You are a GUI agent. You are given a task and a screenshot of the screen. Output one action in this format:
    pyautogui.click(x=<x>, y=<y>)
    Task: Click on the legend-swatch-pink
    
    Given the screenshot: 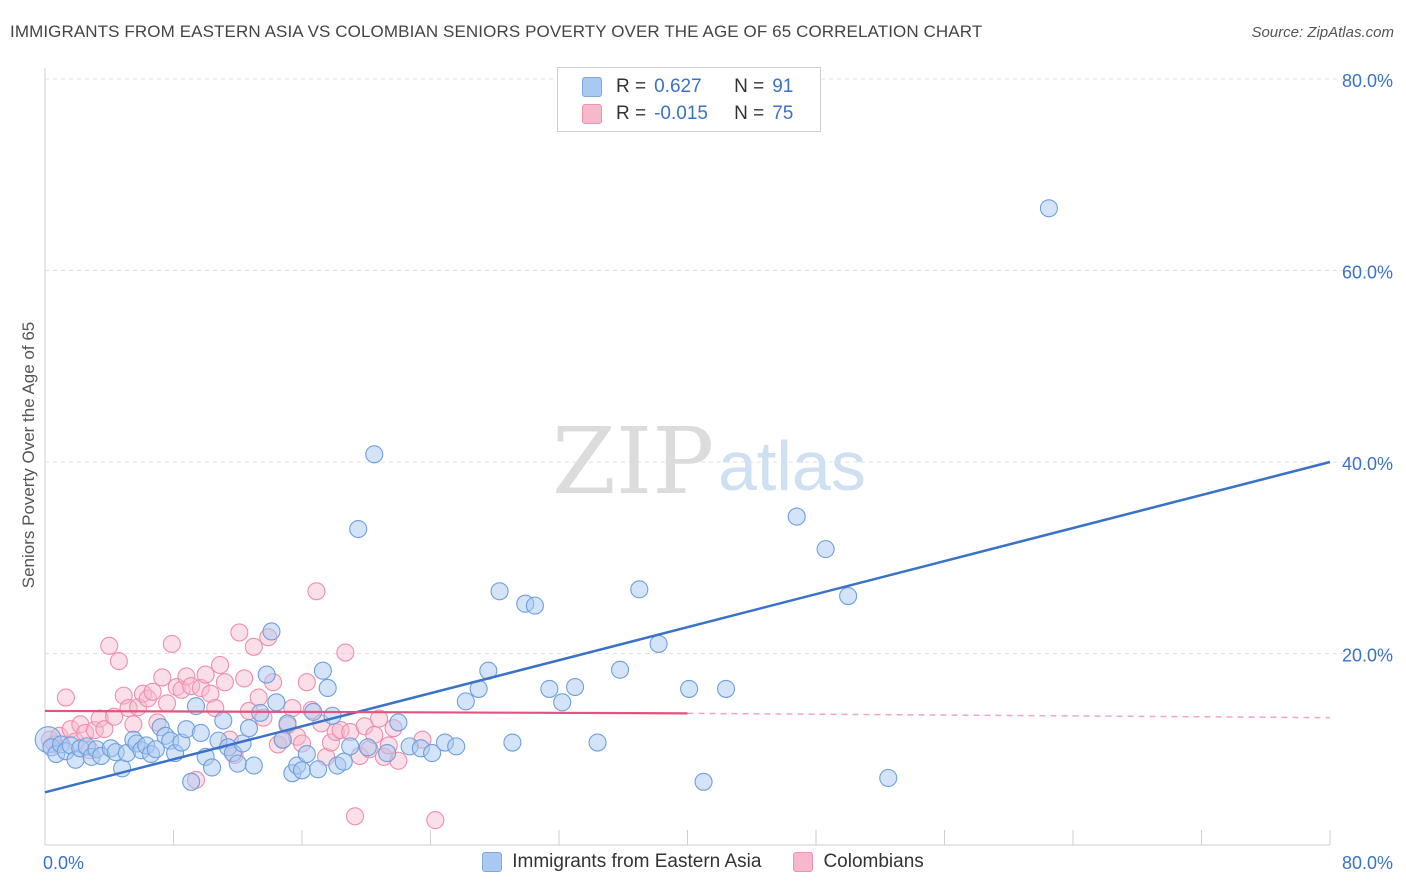 What is the action you would take?
    pyautogui.click(x=592, y=114)
    